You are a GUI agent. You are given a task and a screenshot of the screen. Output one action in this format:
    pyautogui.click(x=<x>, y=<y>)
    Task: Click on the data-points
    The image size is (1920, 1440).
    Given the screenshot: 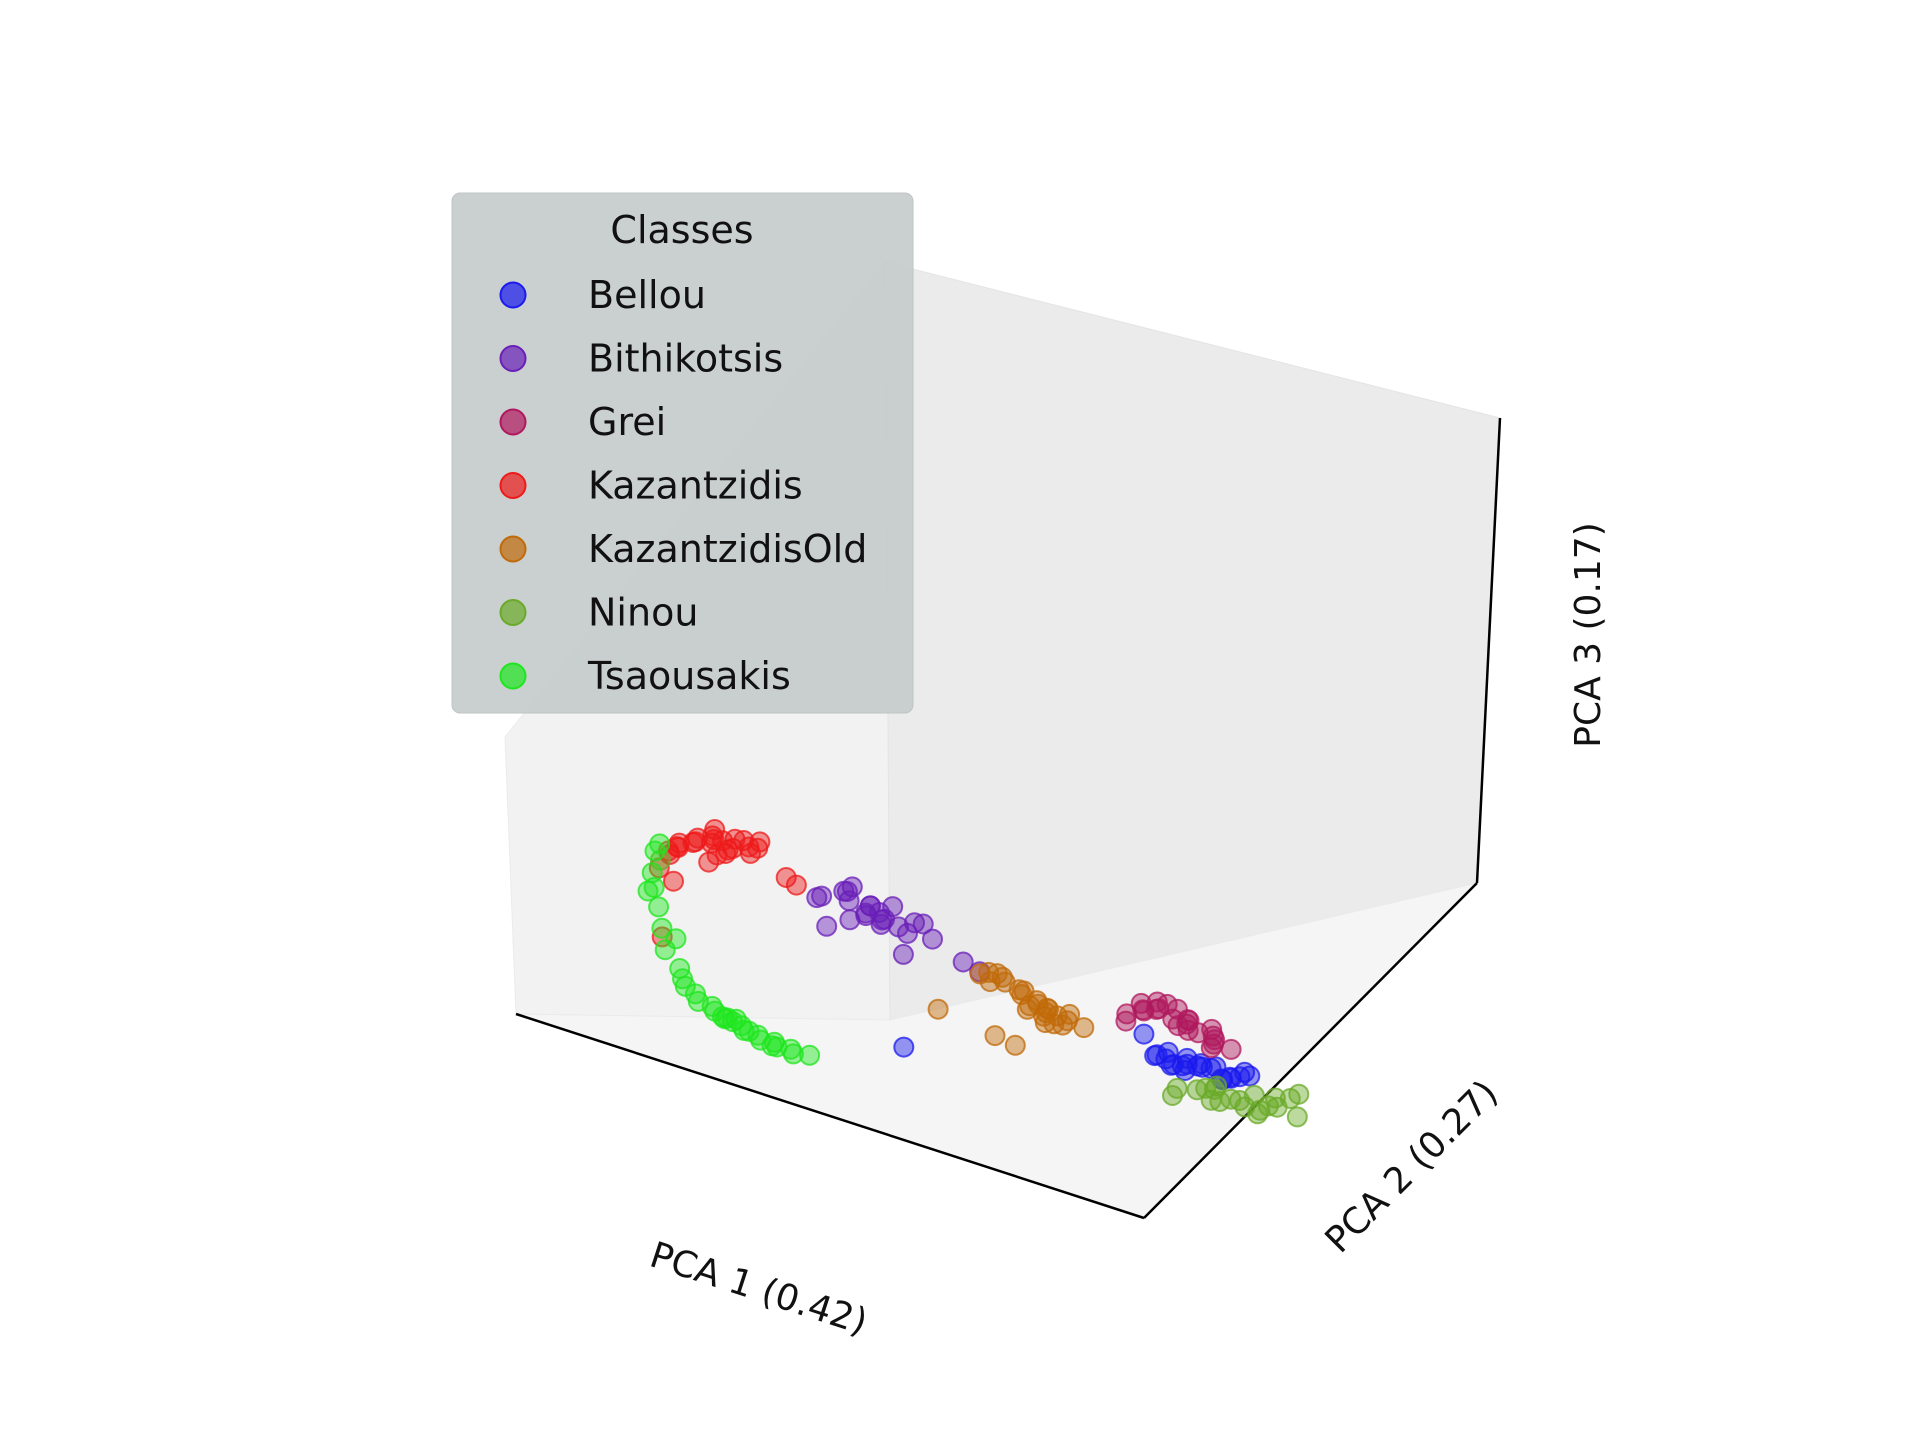 What is the action you would take?
    pyautogui.click(x=973, y=973)
    